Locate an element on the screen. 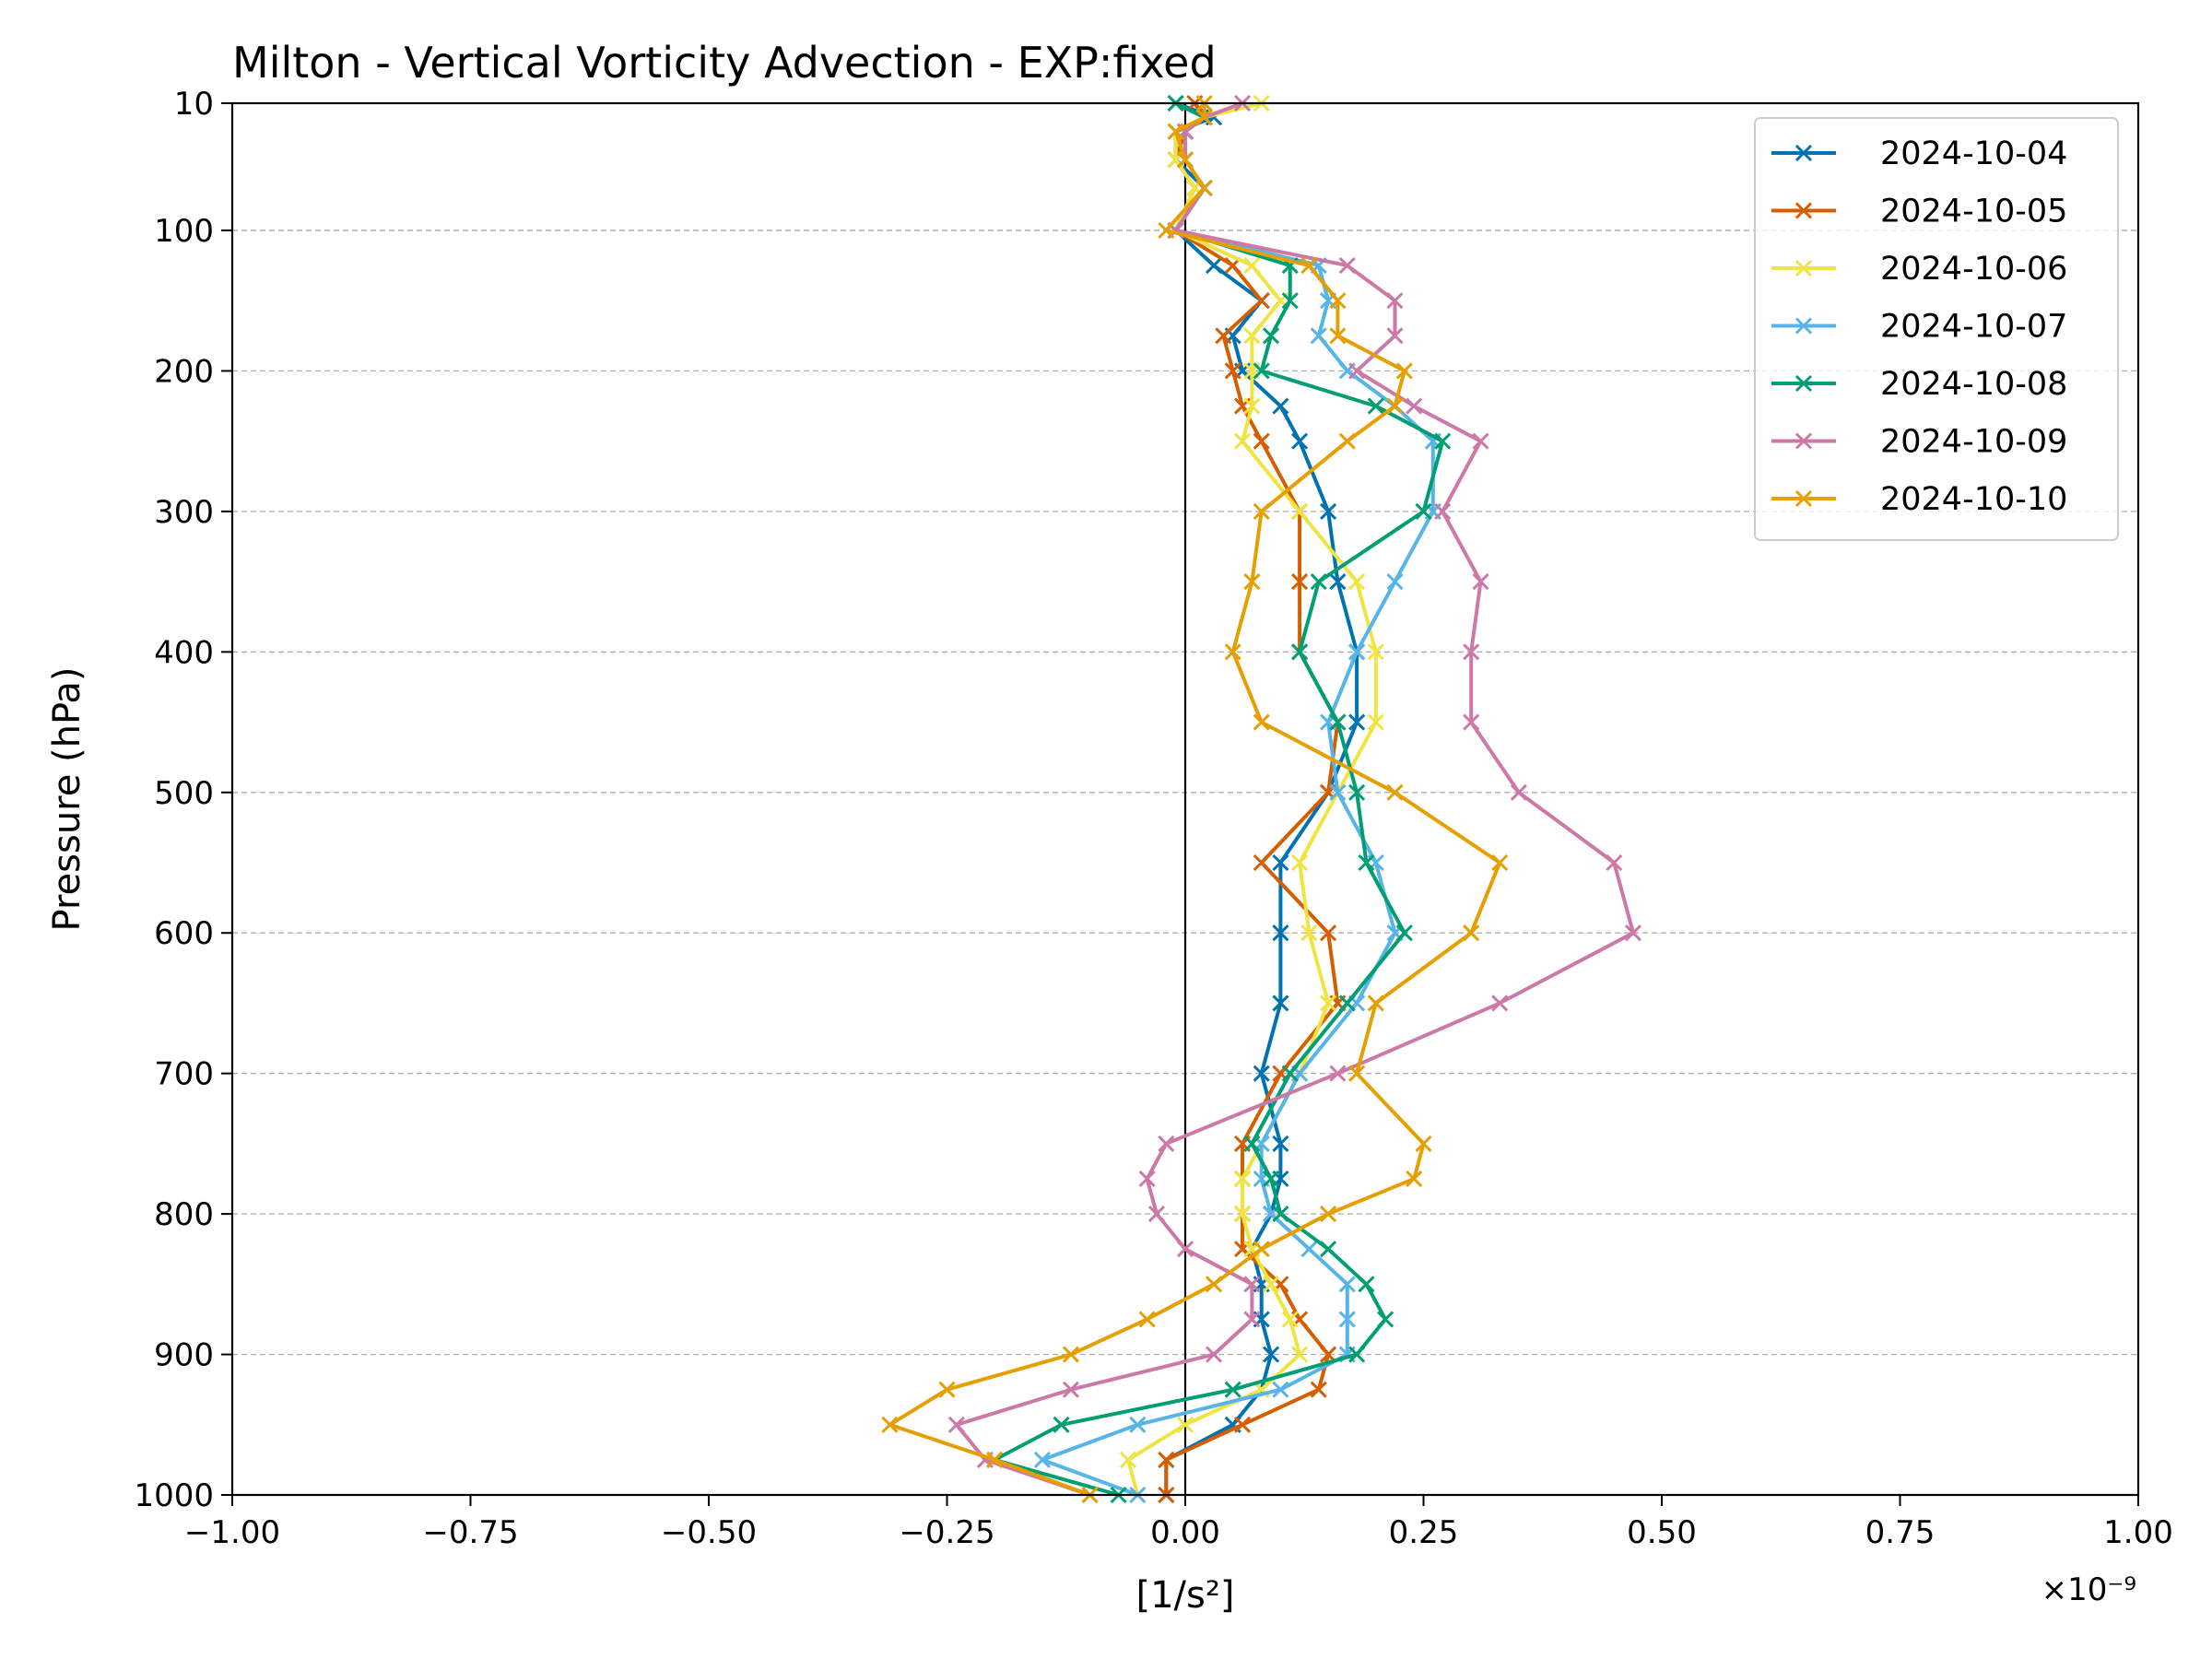  x-tick-label: −0.25 is located at coordinates (946, 1532).